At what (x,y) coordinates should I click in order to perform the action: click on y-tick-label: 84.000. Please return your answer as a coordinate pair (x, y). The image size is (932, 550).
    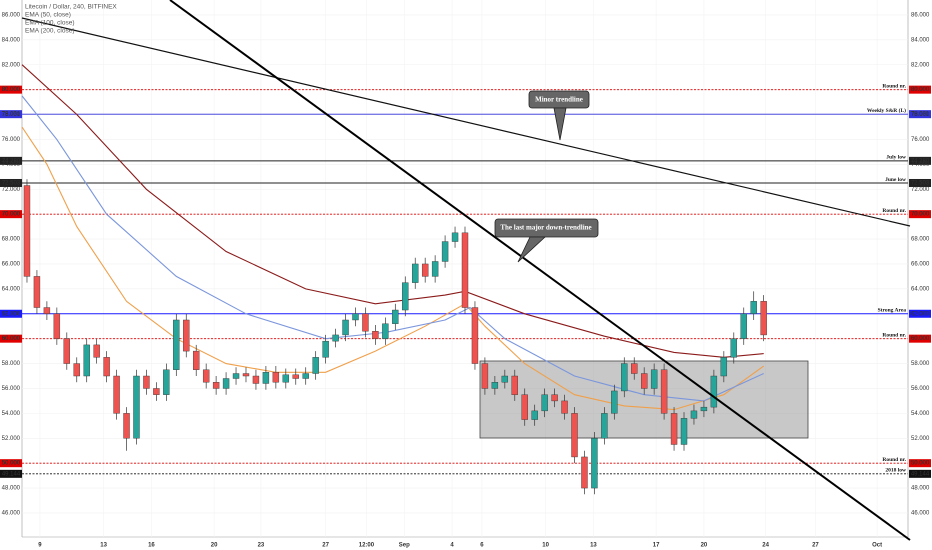
    Looking at the image, I should click on (920, 40).